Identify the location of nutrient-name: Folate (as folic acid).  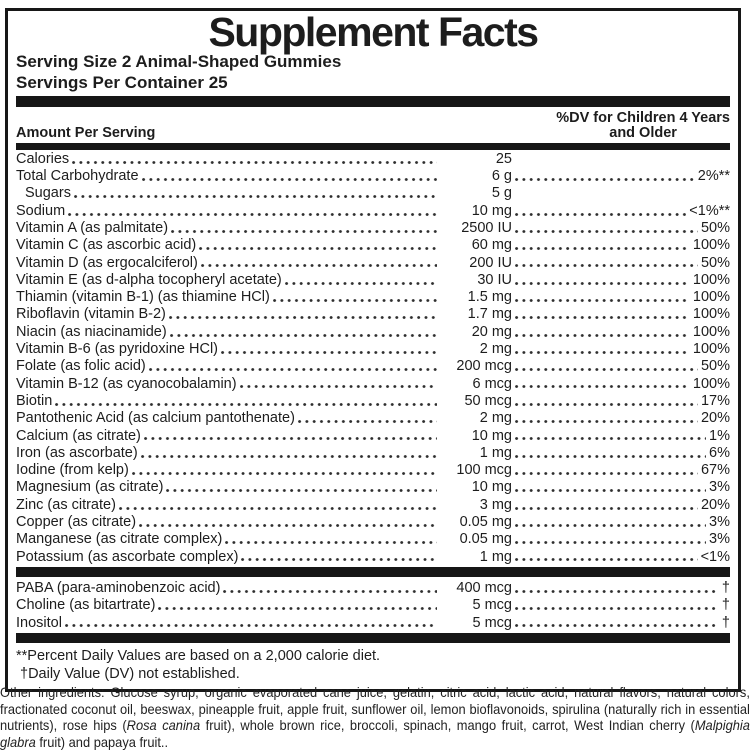
(81, 366).